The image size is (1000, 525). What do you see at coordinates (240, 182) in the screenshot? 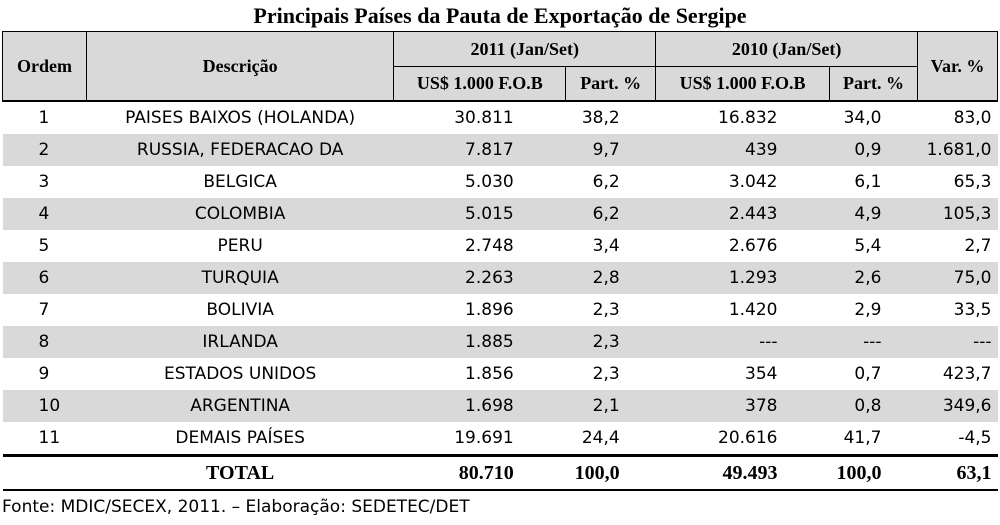
I see `cell-descricao: BELGICA` at bounding box center [240, 182].